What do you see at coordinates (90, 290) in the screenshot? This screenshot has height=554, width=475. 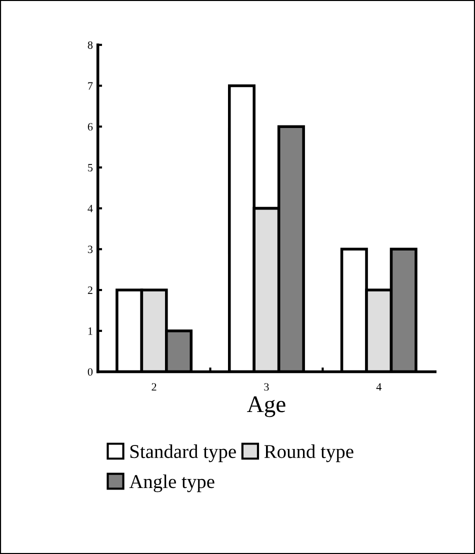 I see `y-tick-label: 2` at bounding box center [90, 290].